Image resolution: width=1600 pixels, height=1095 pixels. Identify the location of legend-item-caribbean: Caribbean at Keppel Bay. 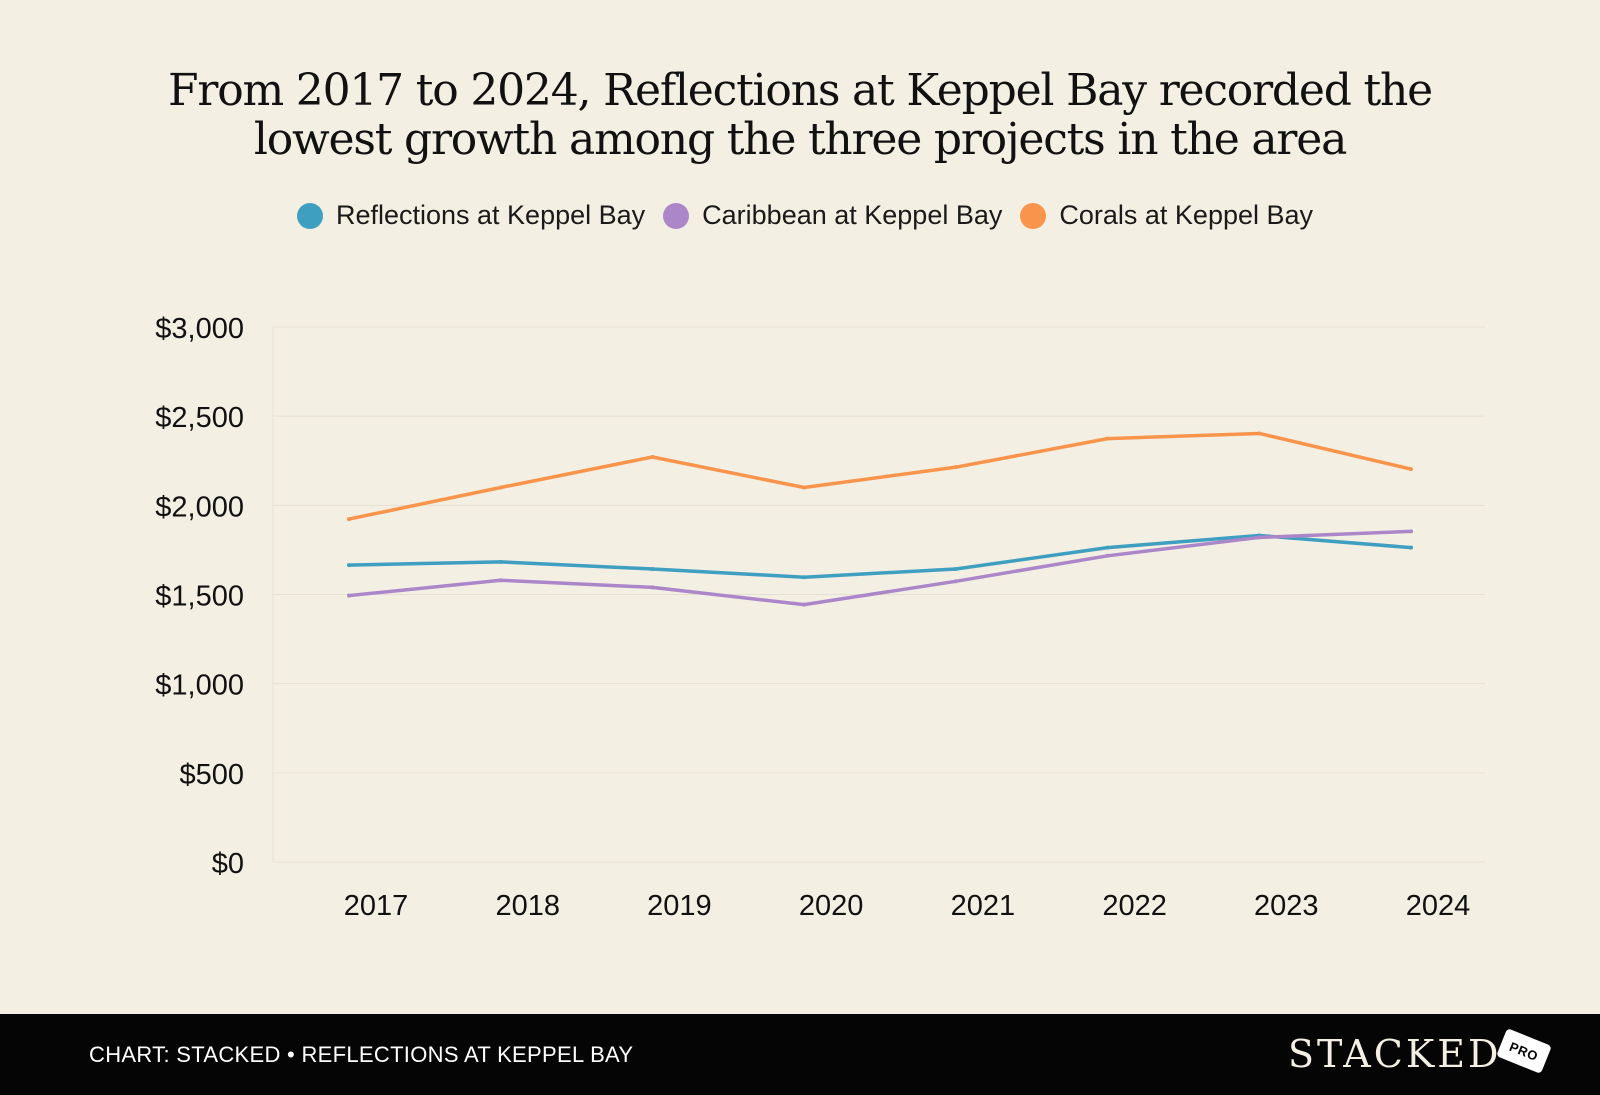
(832, 215).